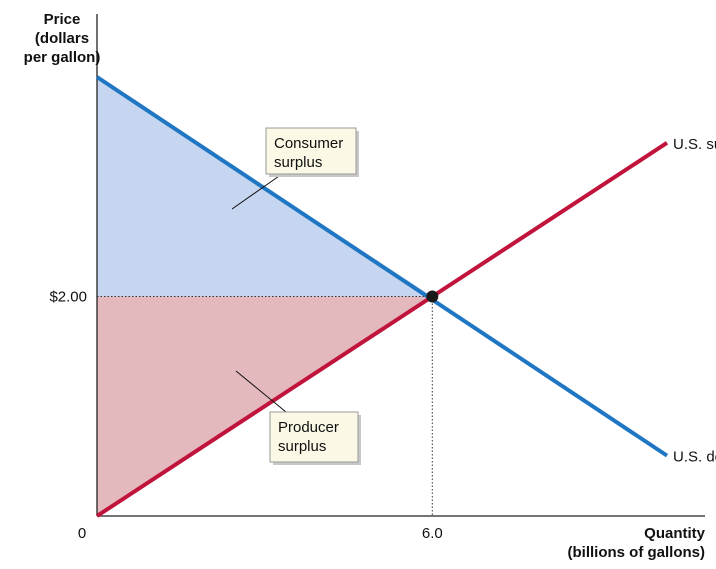  I want to click on consumer-surplus-callout-box, so click(311, 151).